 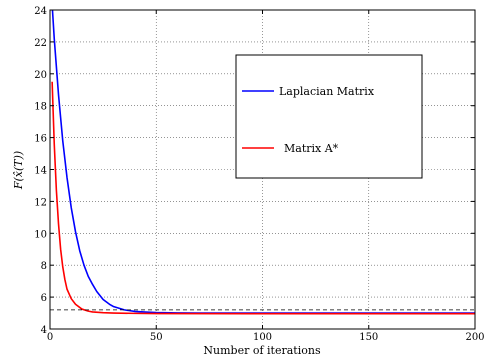 I want to click on legend: Laplacian Matrix Matrix A*, so click(x=329, y=116).